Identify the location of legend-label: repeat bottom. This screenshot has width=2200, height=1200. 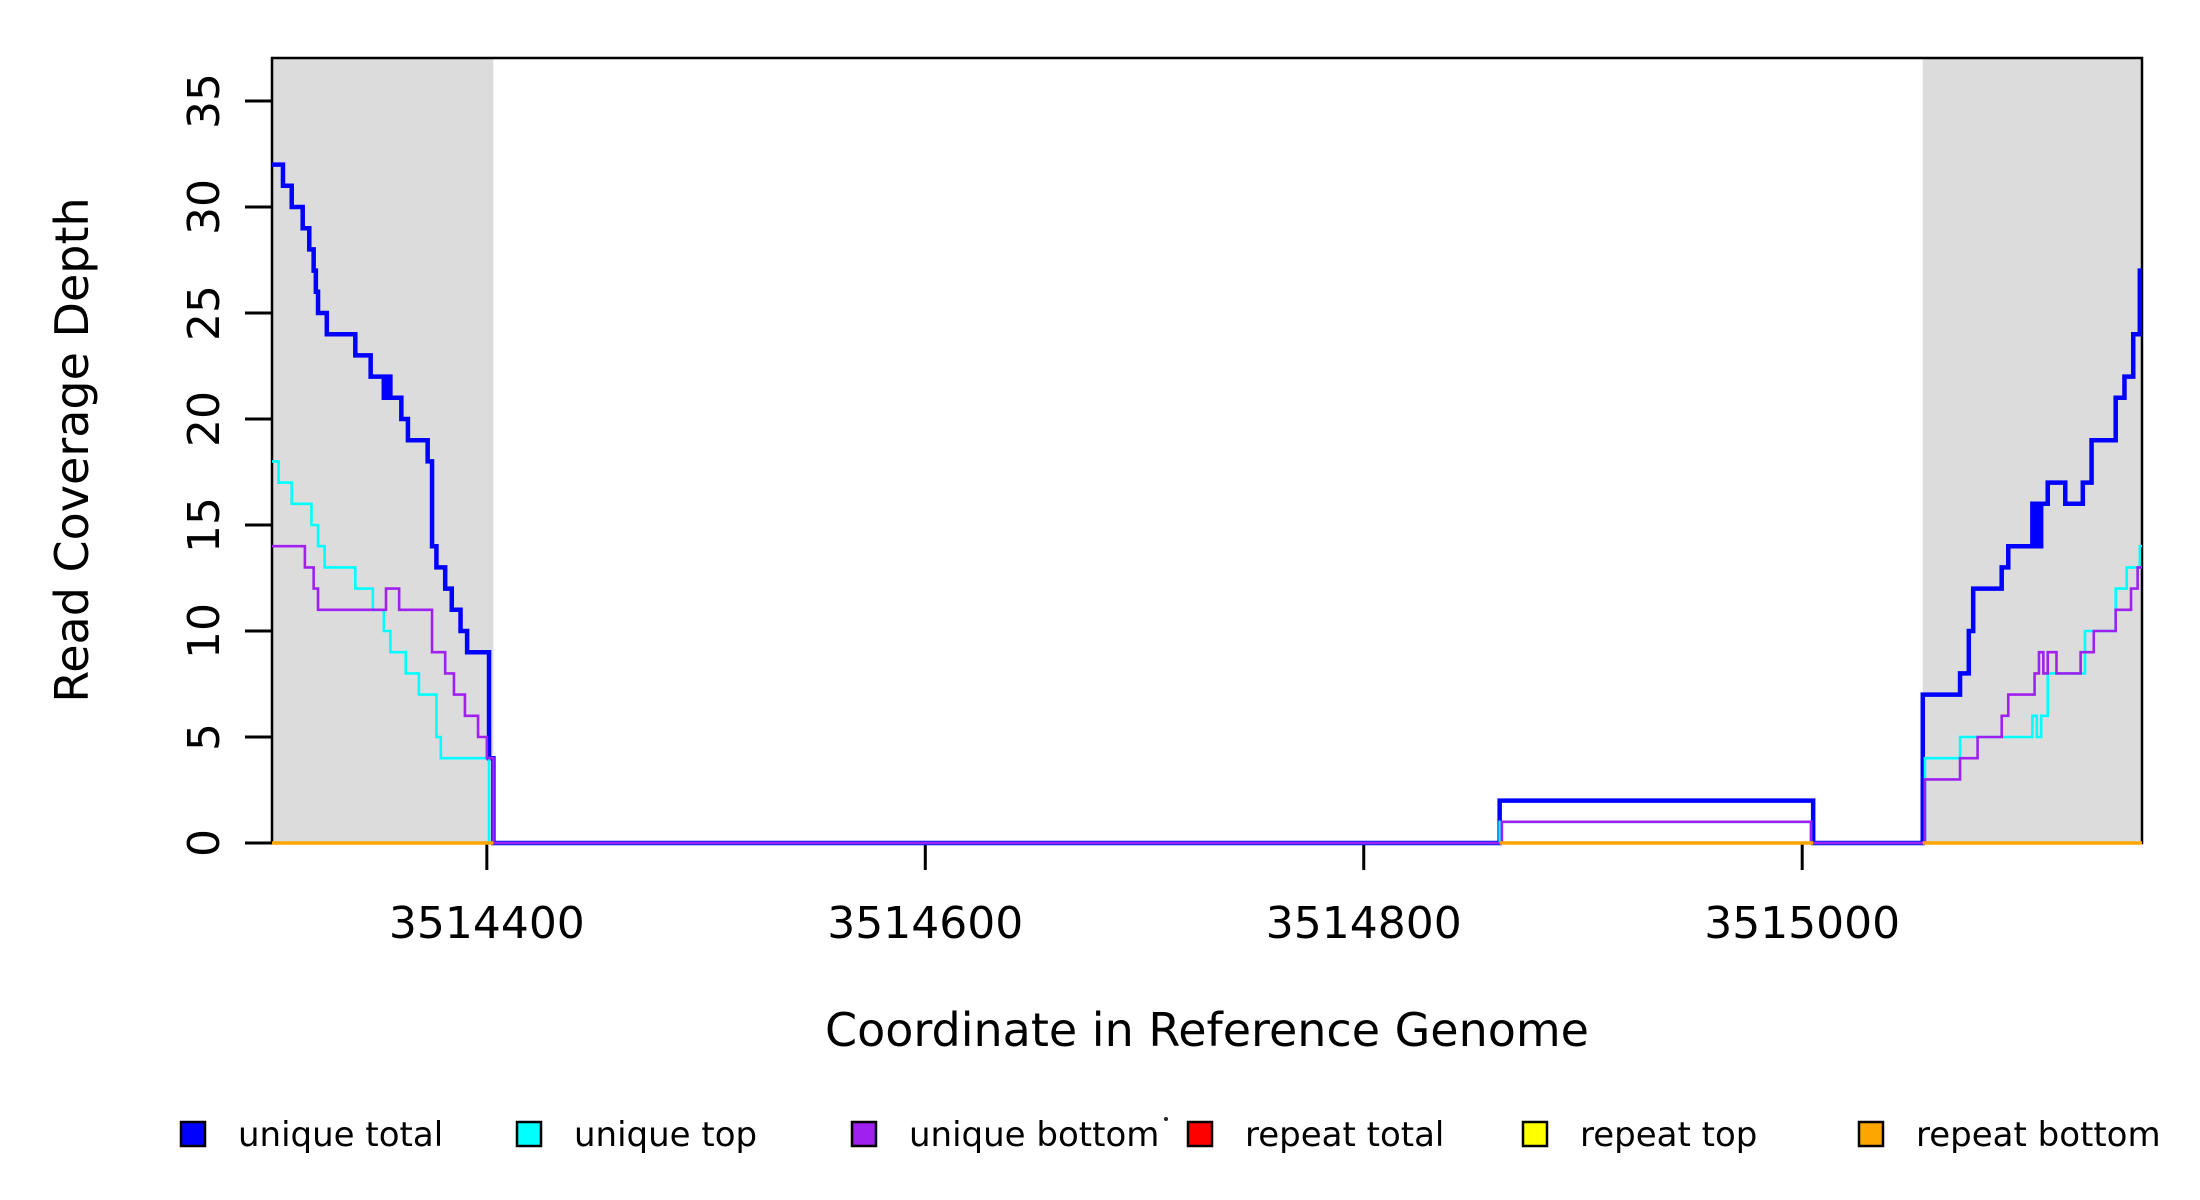
(2038, 1135).